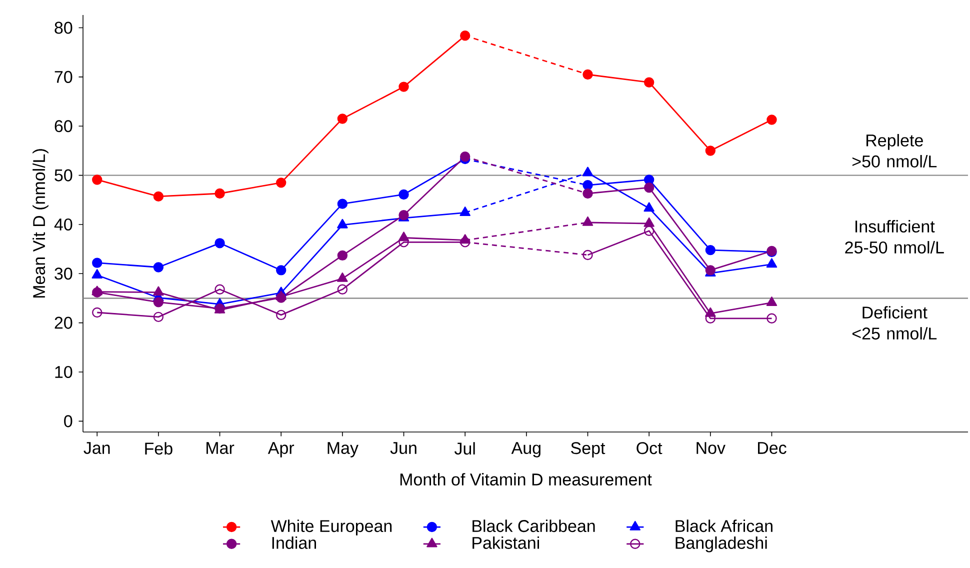 This screenshot has width=970, height=568. What do you see at coordinates (331, 528) in the screenshot?
I see `legend-label: White European` at bounding box center [331, 528].